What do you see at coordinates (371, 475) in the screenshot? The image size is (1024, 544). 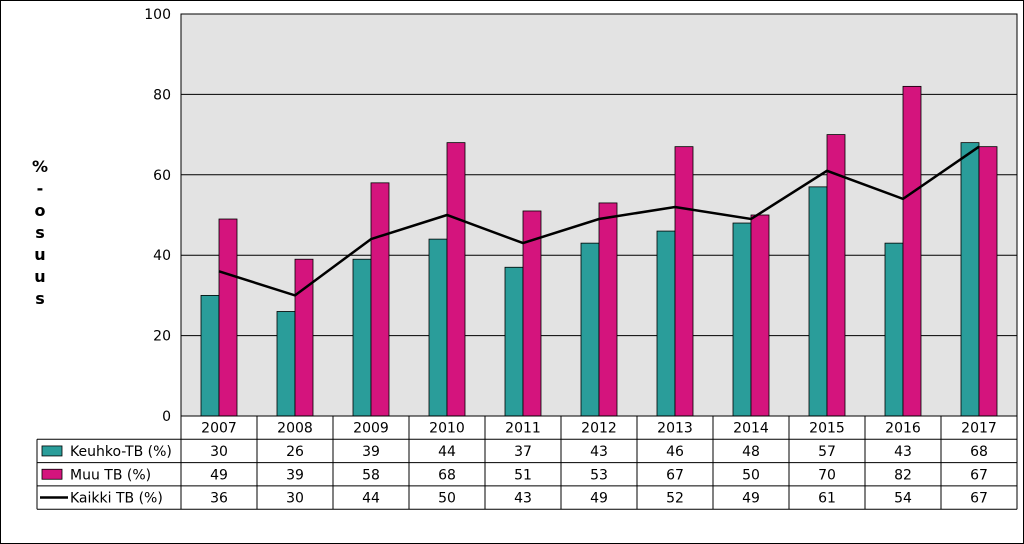 I see `data-label: 58` at bounding box center [371, 475].